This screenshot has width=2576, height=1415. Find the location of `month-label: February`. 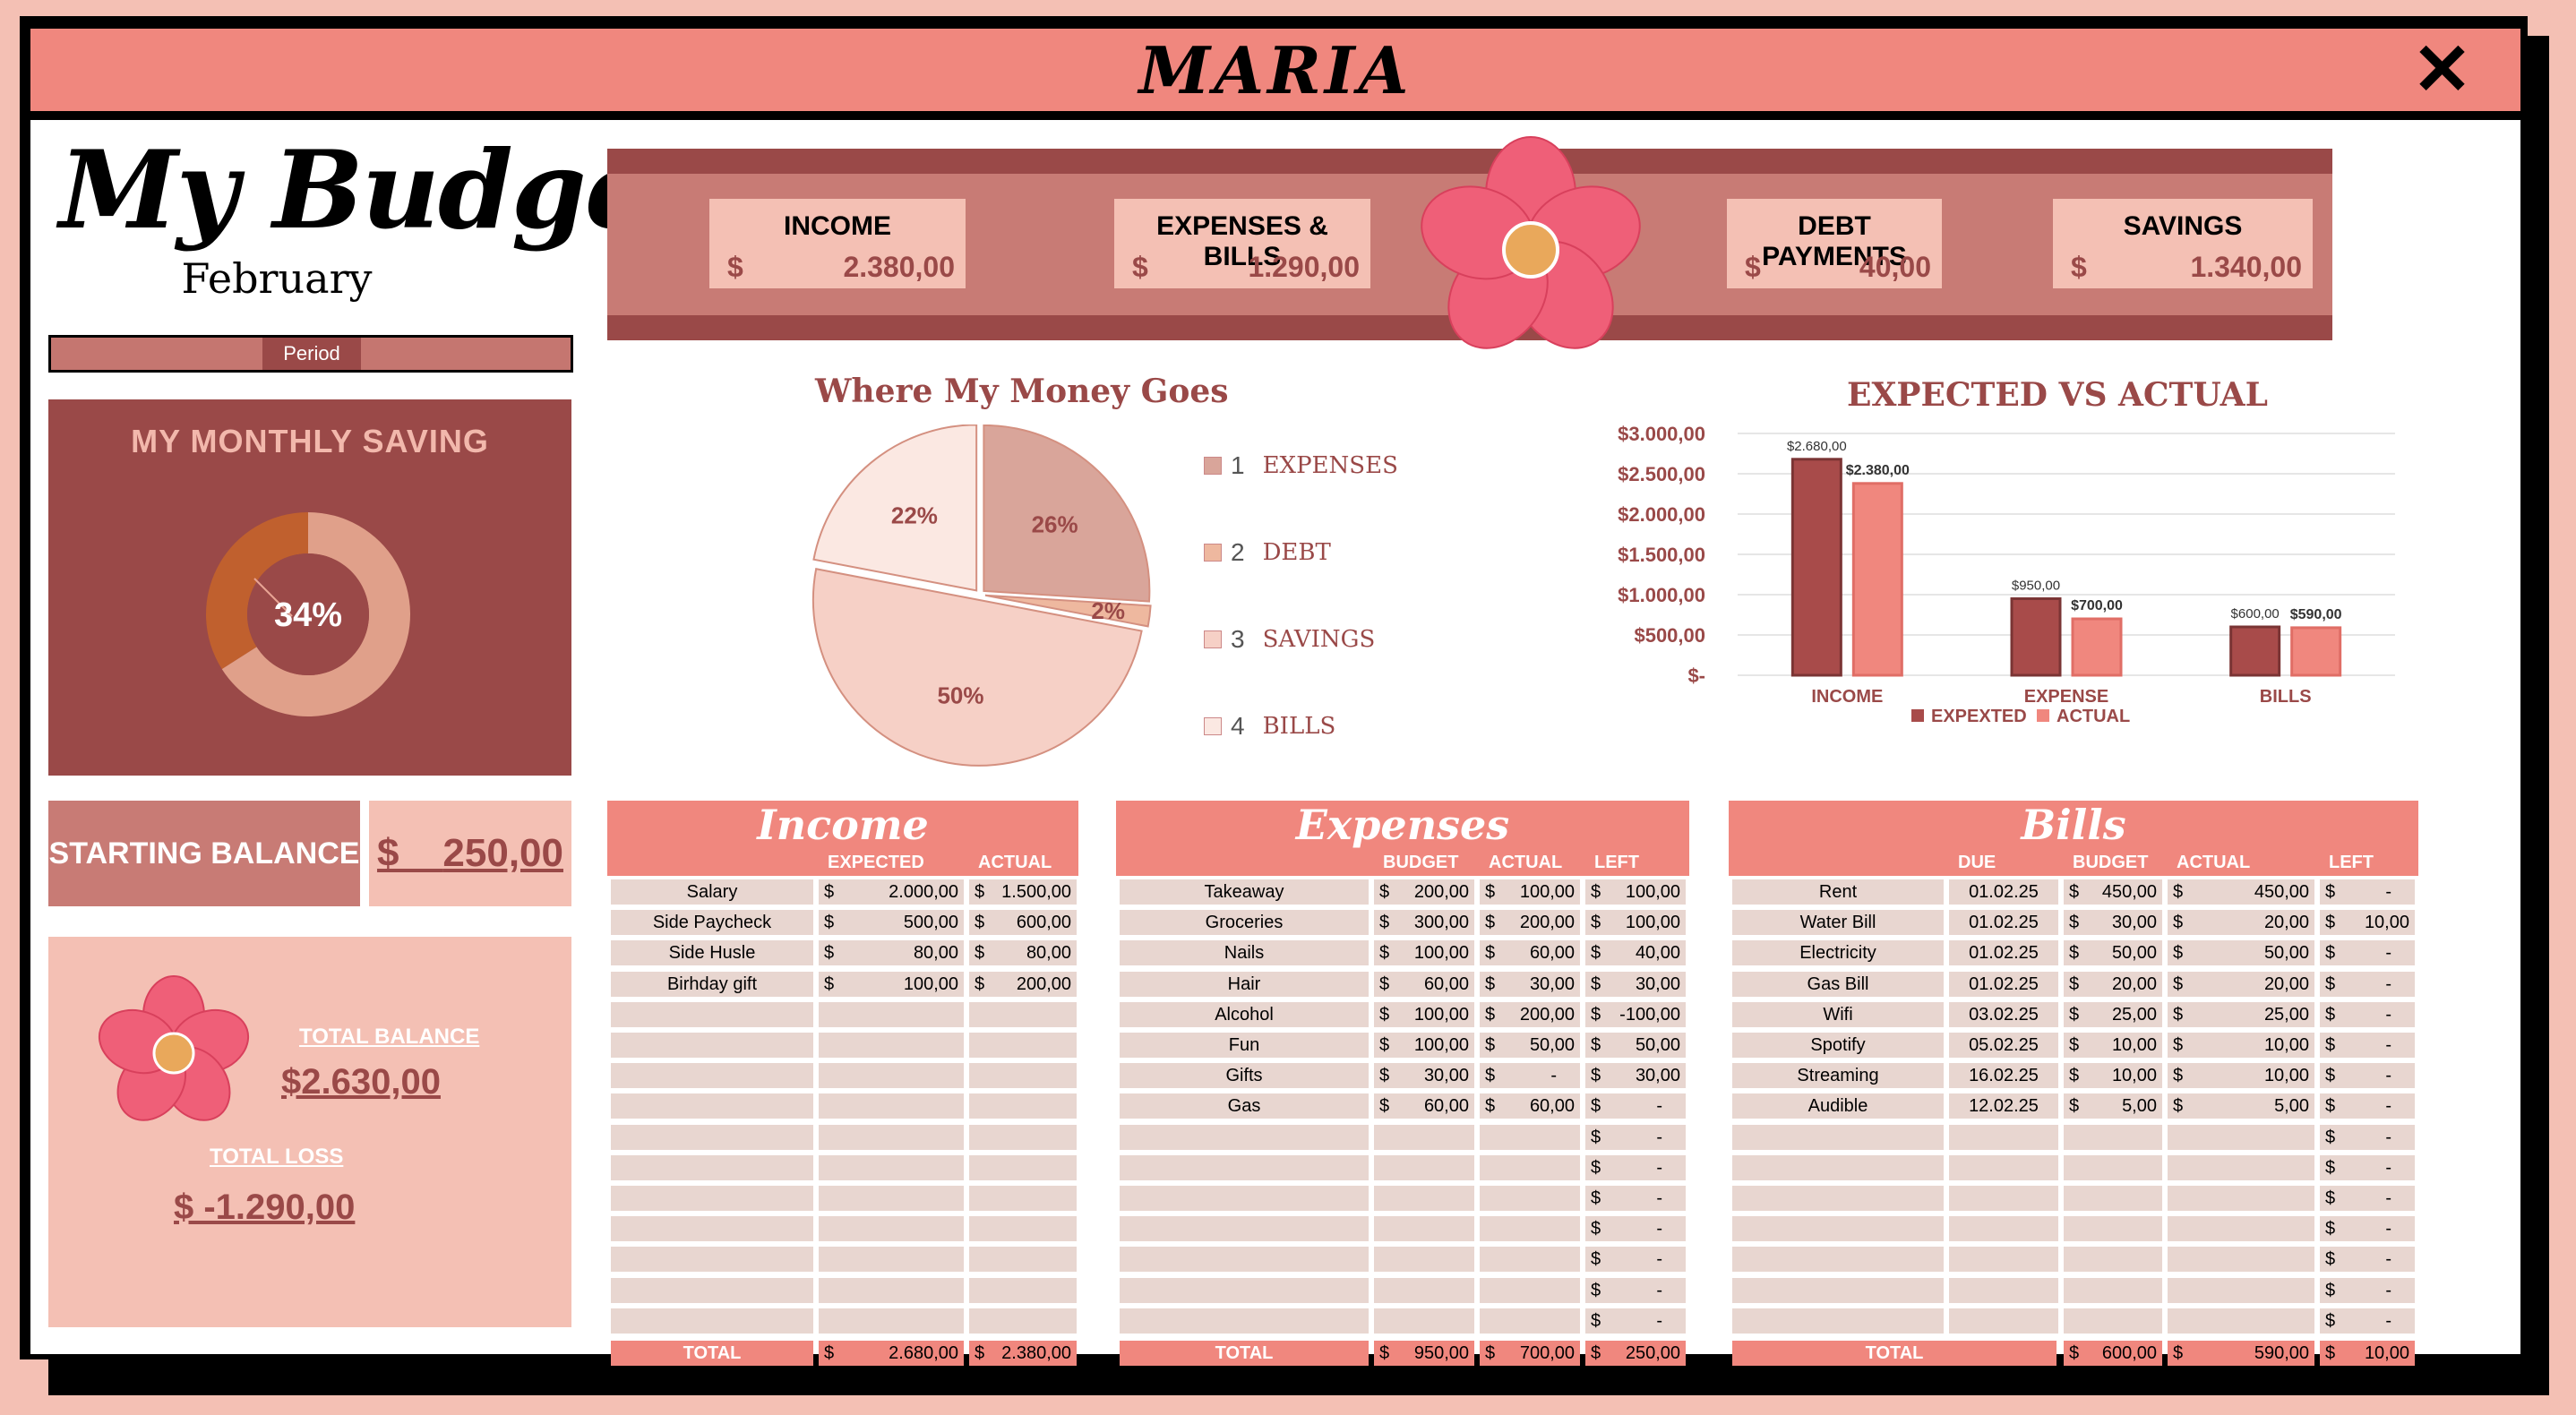

month-label: February is located at coordinates (277, 278).